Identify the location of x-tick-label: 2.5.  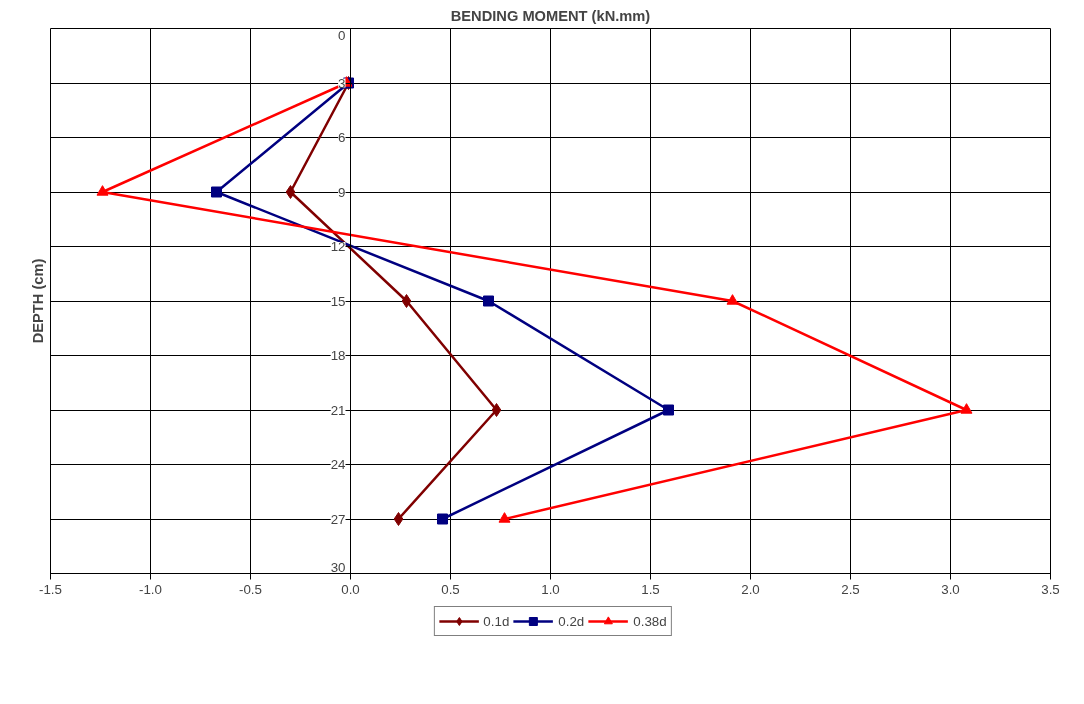
(850, 589).